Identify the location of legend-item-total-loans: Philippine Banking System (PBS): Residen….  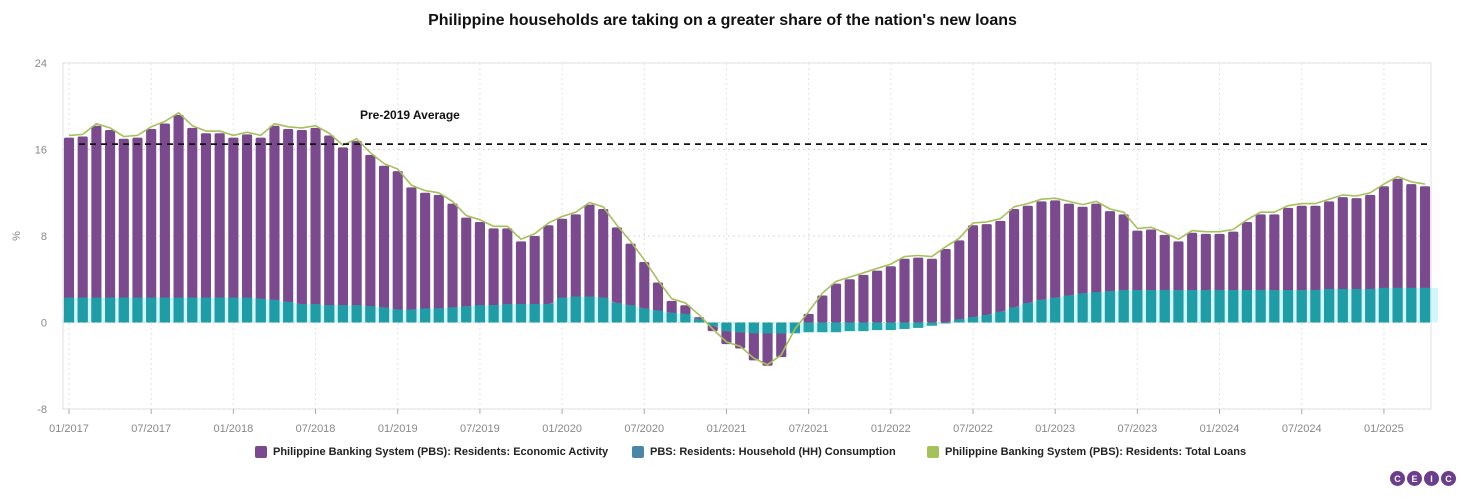
(1086, 452).